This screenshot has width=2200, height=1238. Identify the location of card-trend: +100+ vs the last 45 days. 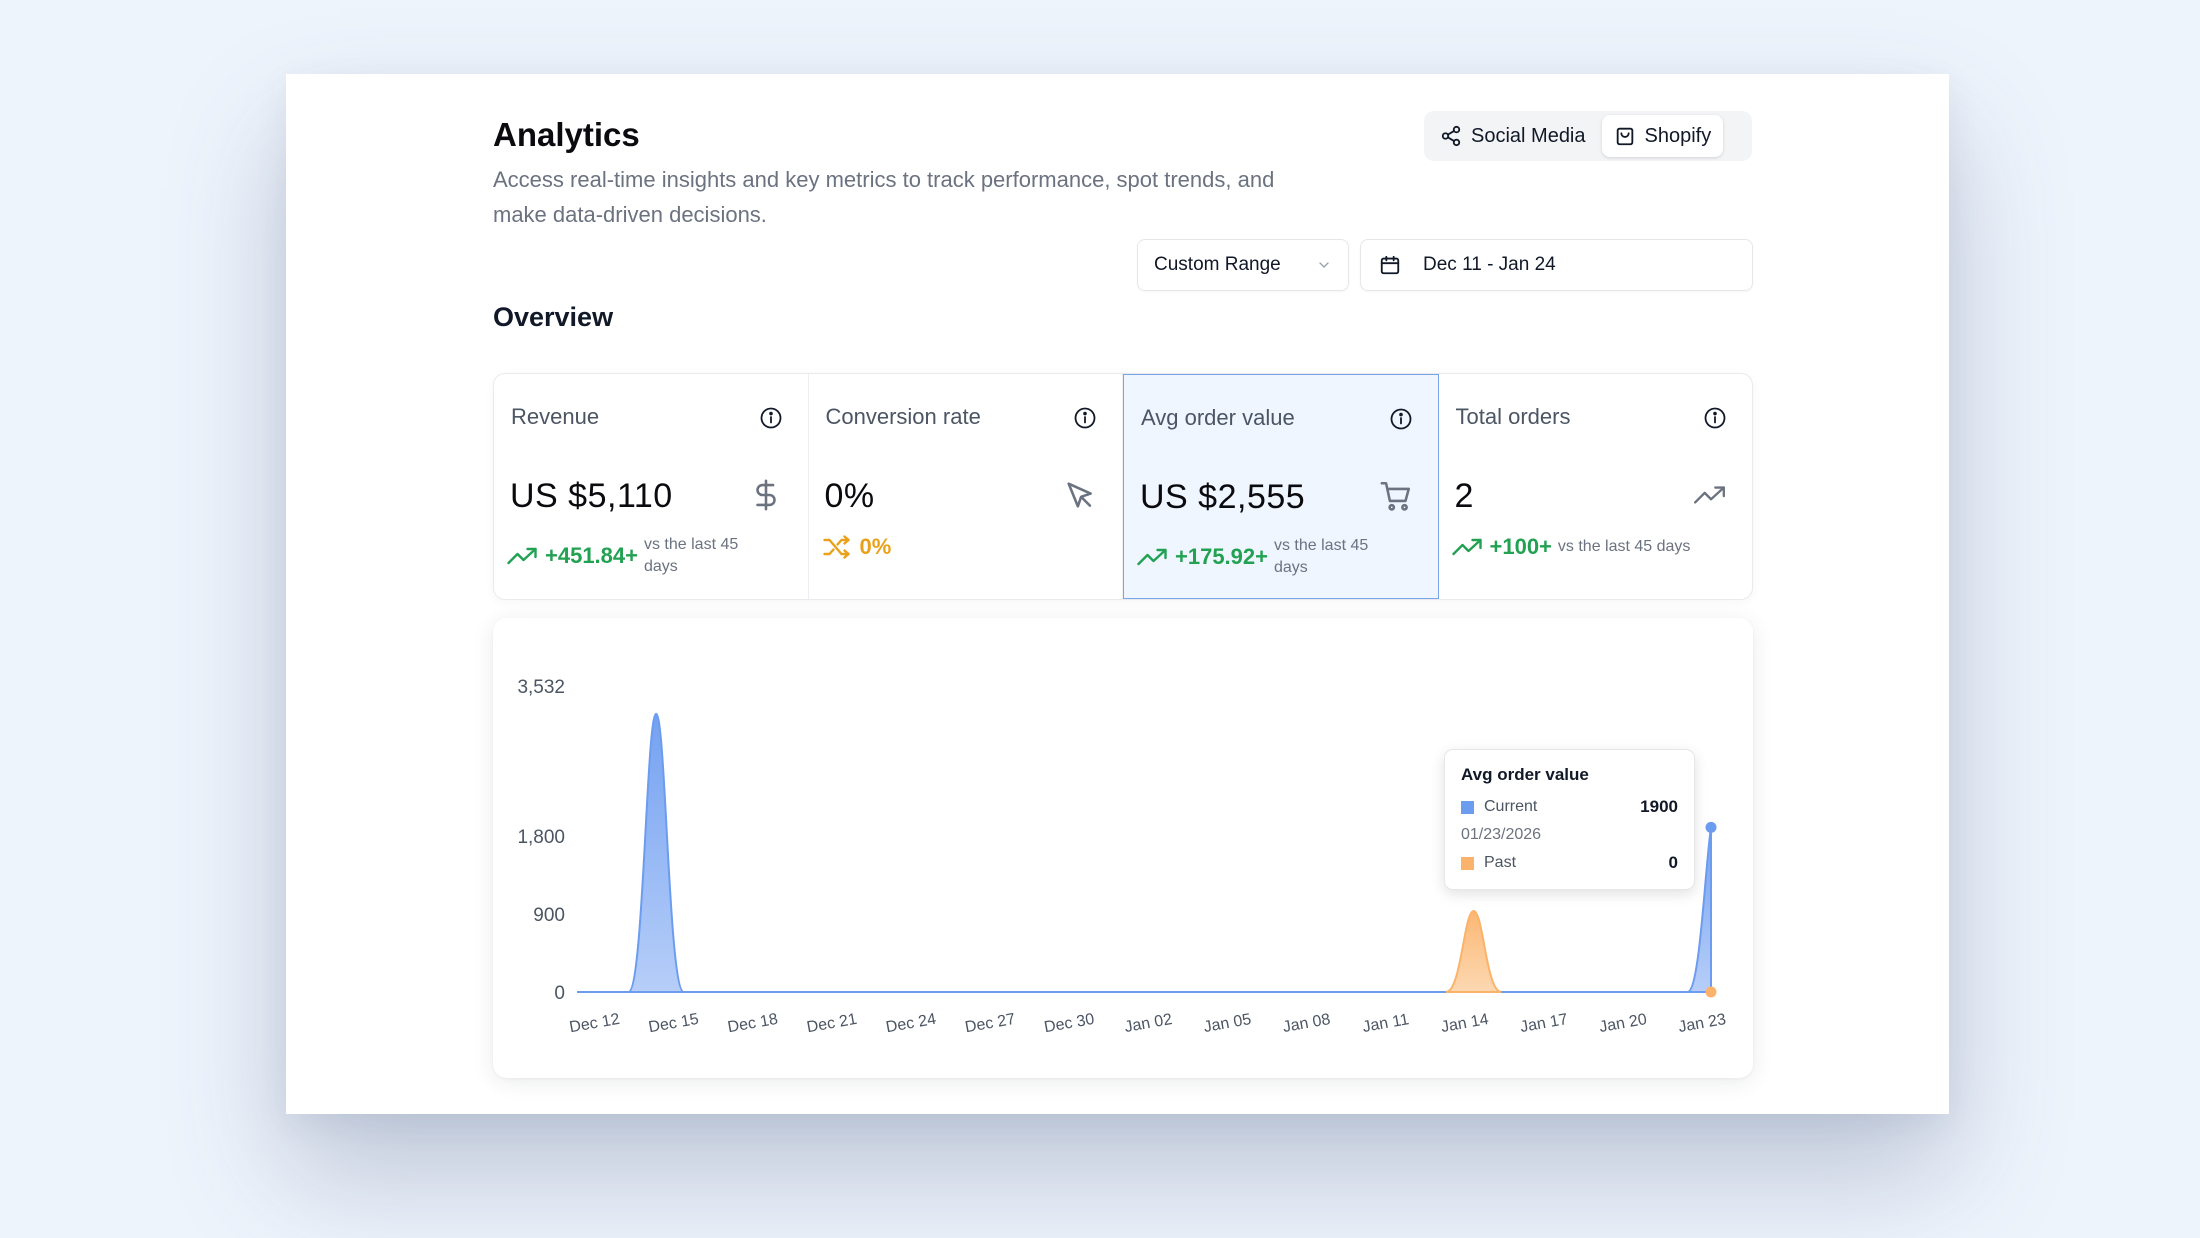
(1571, 547).